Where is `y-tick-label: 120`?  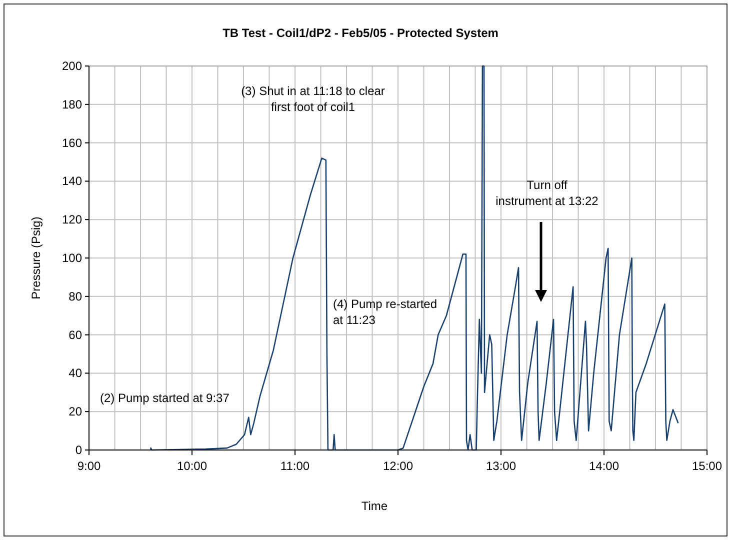
y-tick-label: 120 is located at coordinates (72, 219).